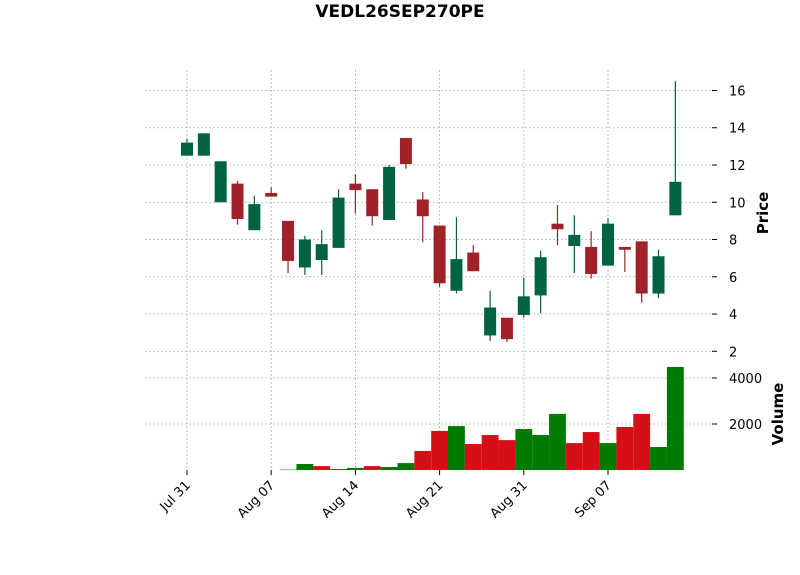  I want to click on chart-title: VEDL26SEP270PE, so click(399, 12).